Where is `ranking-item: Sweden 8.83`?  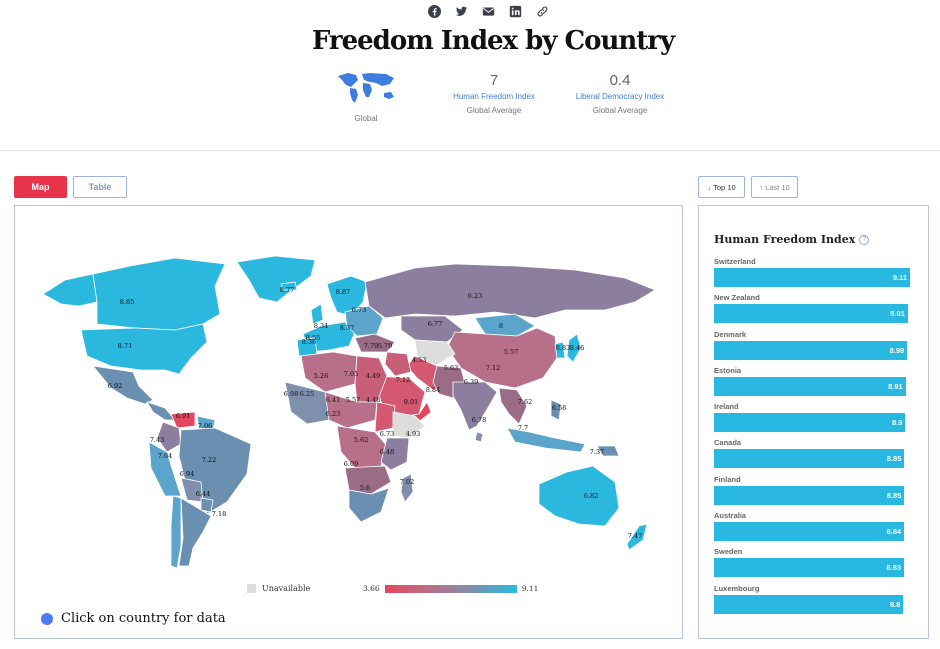 ranking-item: Sweden 8.83 is located at coordinates (813, 563).